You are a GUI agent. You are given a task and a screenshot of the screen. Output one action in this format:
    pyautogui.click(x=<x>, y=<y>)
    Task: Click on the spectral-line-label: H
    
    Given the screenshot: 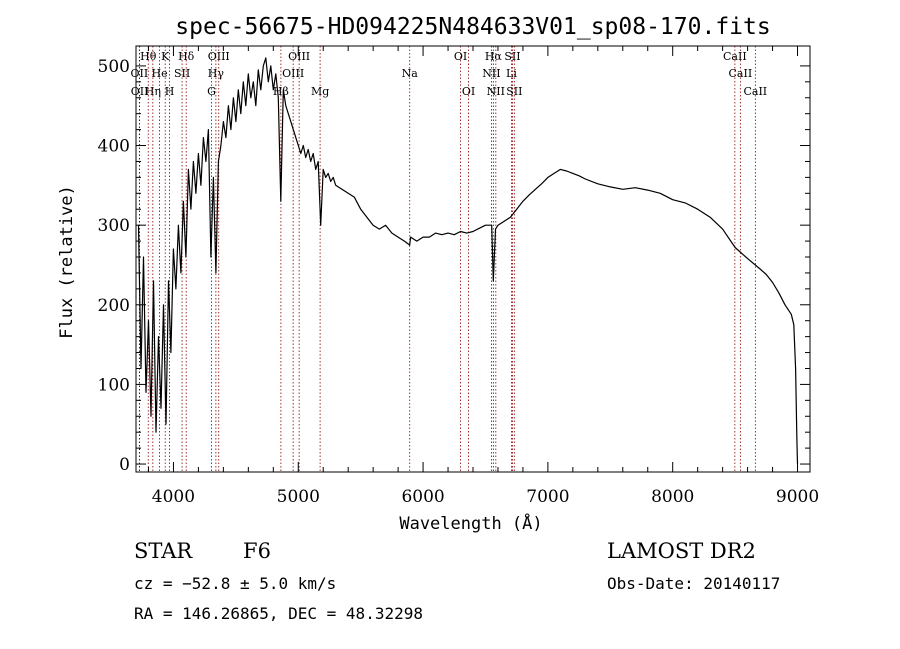 What is the action you would take?
    pyautogui.click(x=170, y=91)
    